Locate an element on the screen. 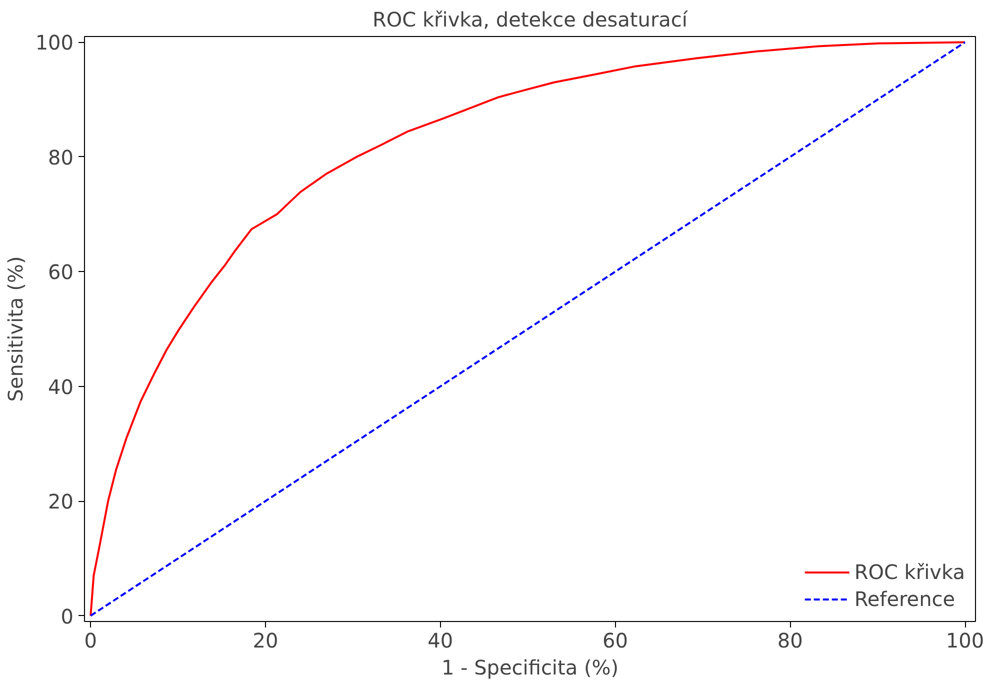 The height and width of the screenshot is (682, 990). y-tick-label: 0 is located at coordinates (67, 616).